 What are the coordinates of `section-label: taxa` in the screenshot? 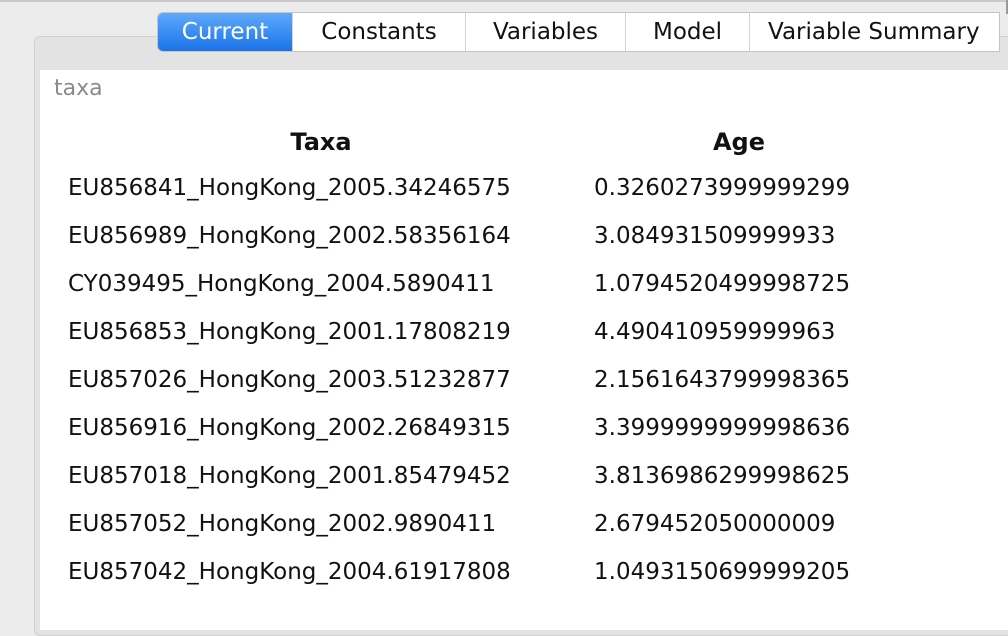 It's located at (78, 88).